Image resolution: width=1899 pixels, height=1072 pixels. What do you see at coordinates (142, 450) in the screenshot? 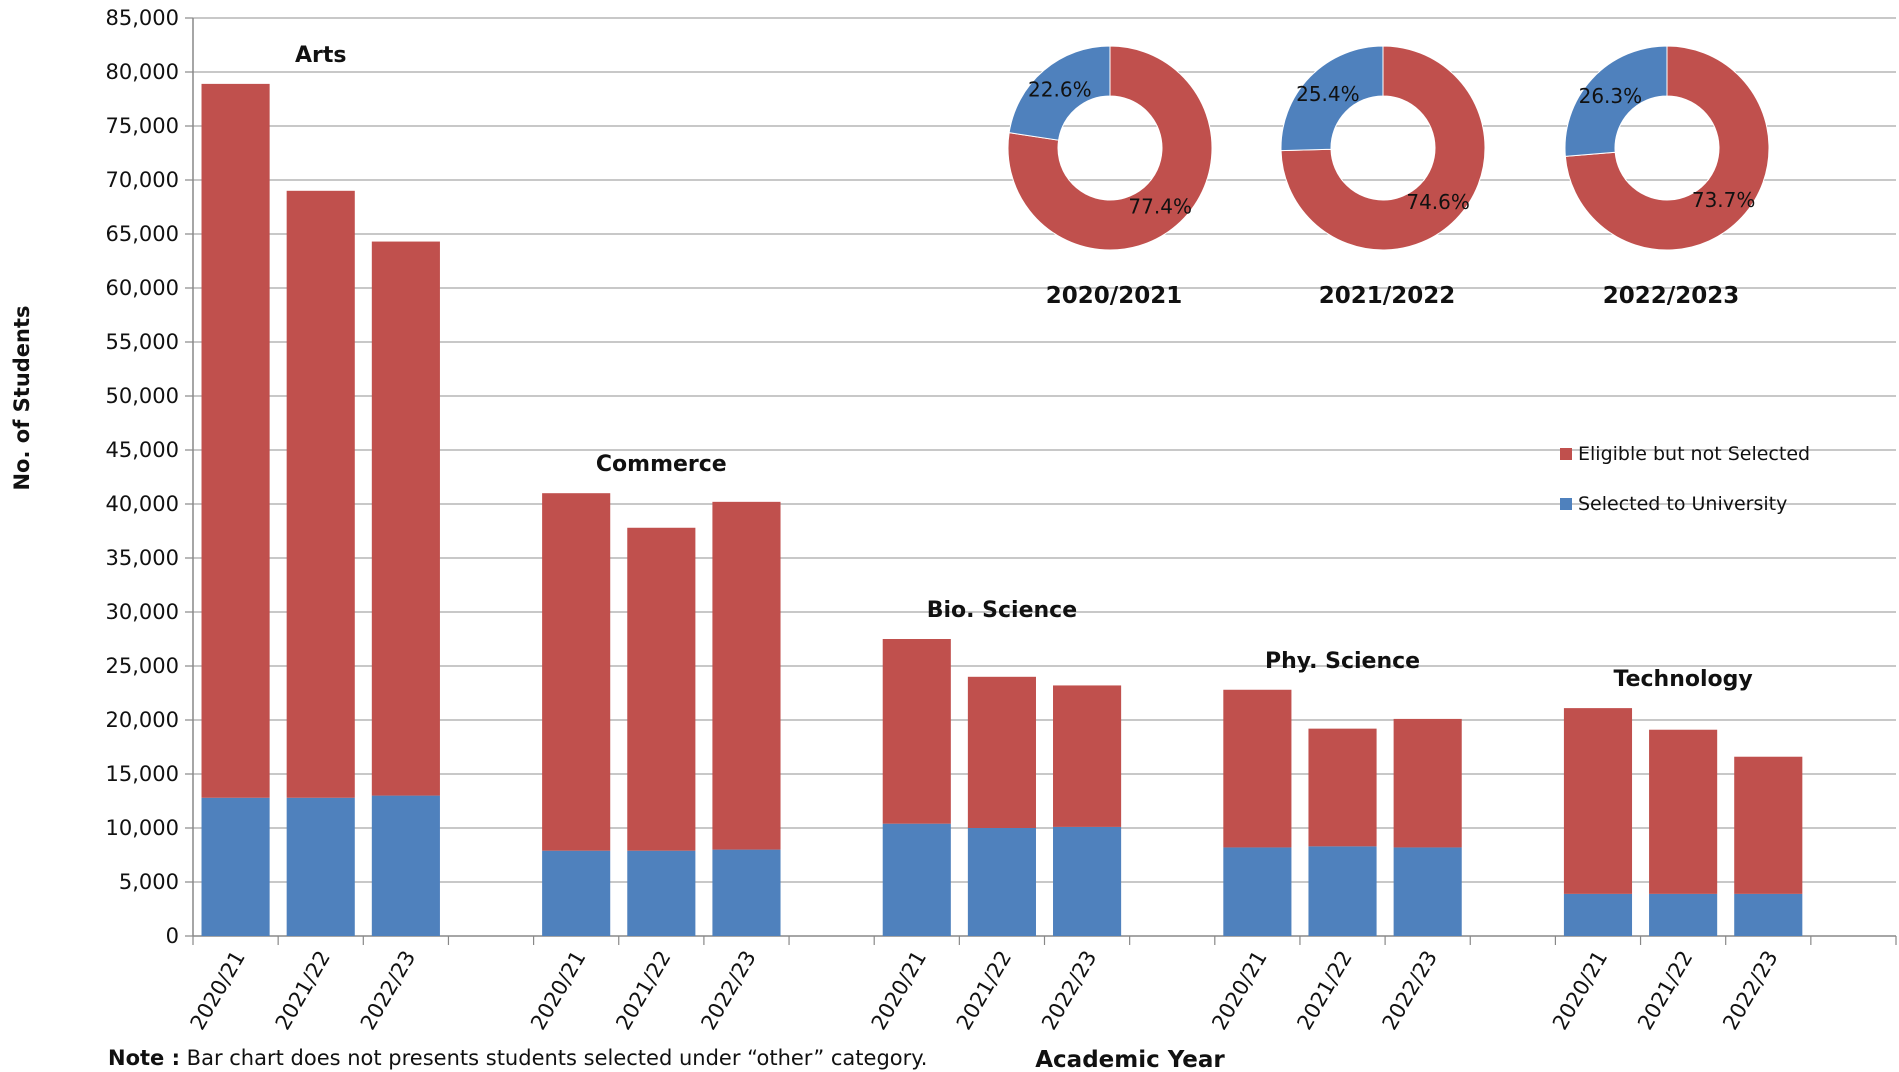
I see `y-tick-label: 45,000` at bounding box center [142, 450].